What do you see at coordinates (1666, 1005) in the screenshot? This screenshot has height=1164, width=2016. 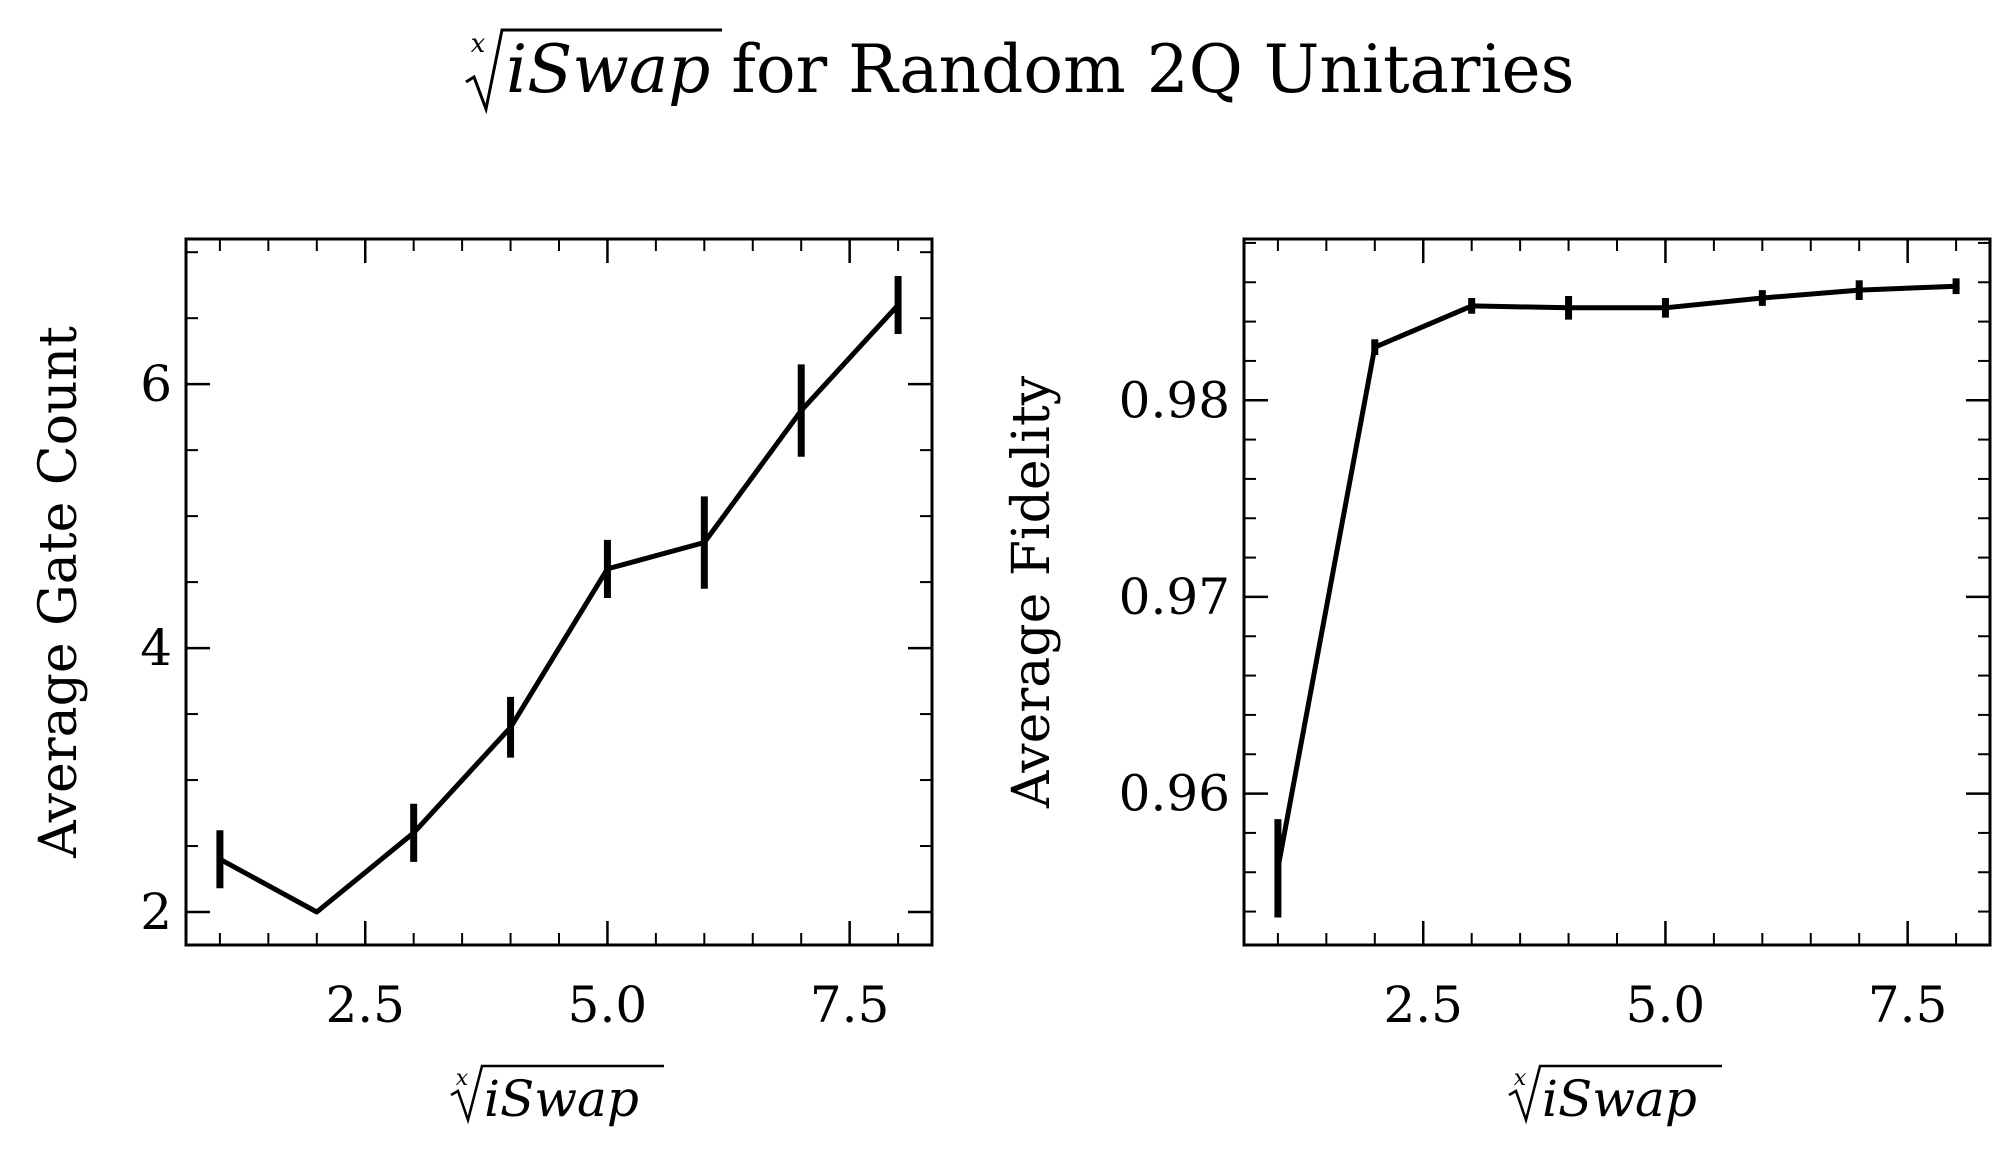 I see `fidelity-x-tick-label: 5.0` at bounding box center [1666, 1005].